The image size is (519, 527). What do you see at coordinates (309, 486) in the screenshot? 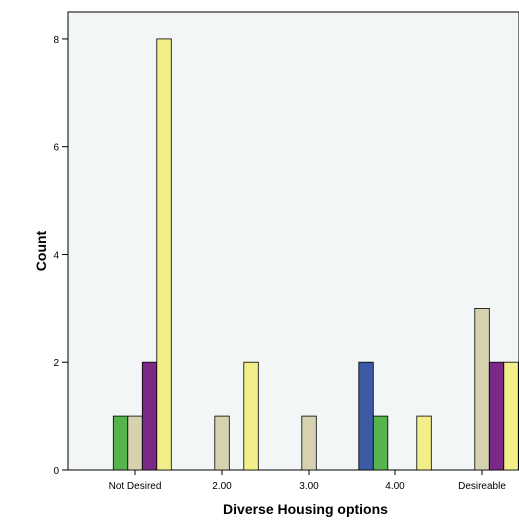
I see `x-tick-label: 3.00` at bounding box center [309, 486].